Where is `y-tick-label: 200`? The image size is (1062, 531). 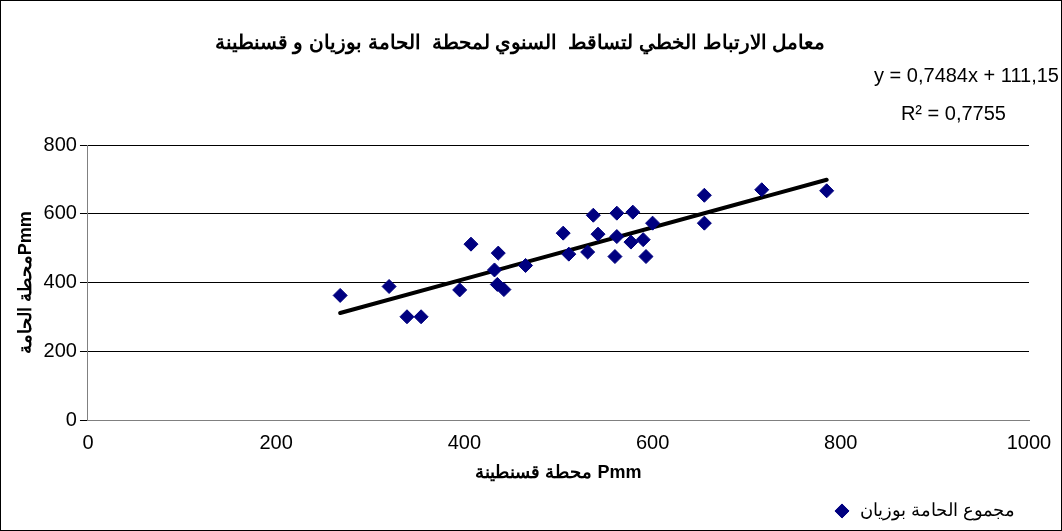 y-tick-label: 200 is located at coordinates (60, 350).